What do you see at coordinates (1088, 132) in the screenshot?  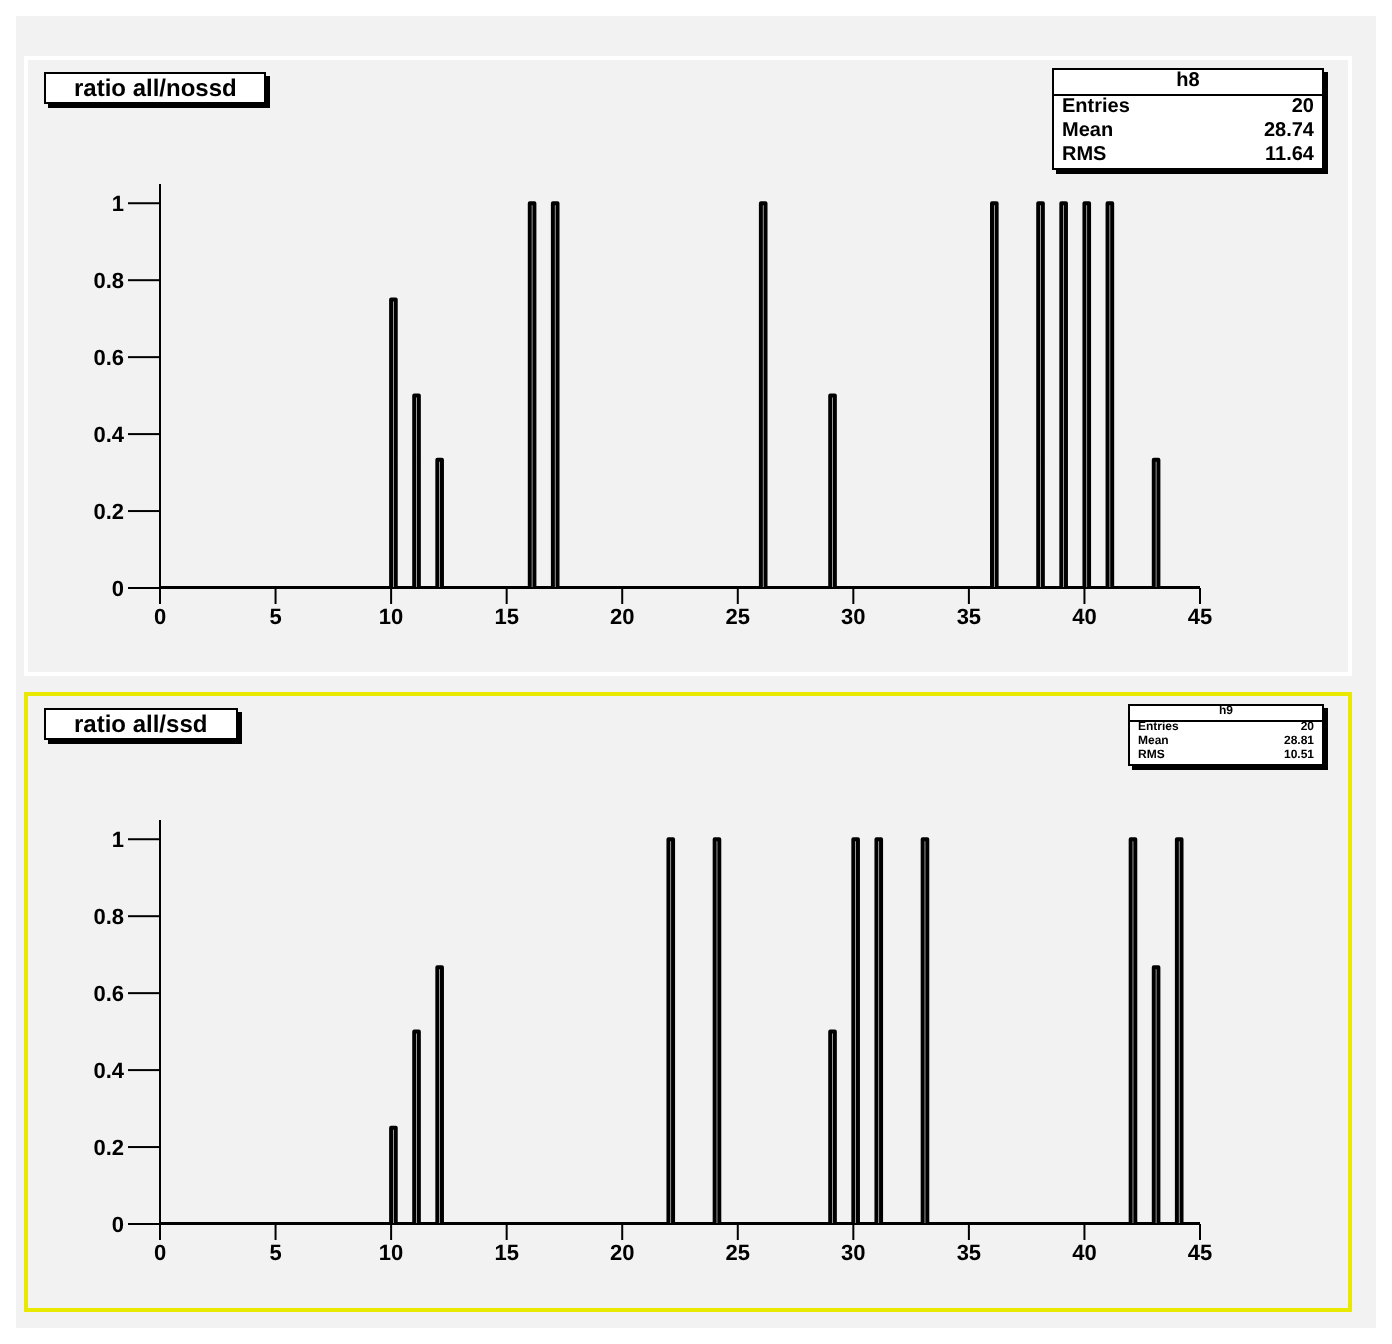 I see `text: Mean` at bounding box center [1088, 132].